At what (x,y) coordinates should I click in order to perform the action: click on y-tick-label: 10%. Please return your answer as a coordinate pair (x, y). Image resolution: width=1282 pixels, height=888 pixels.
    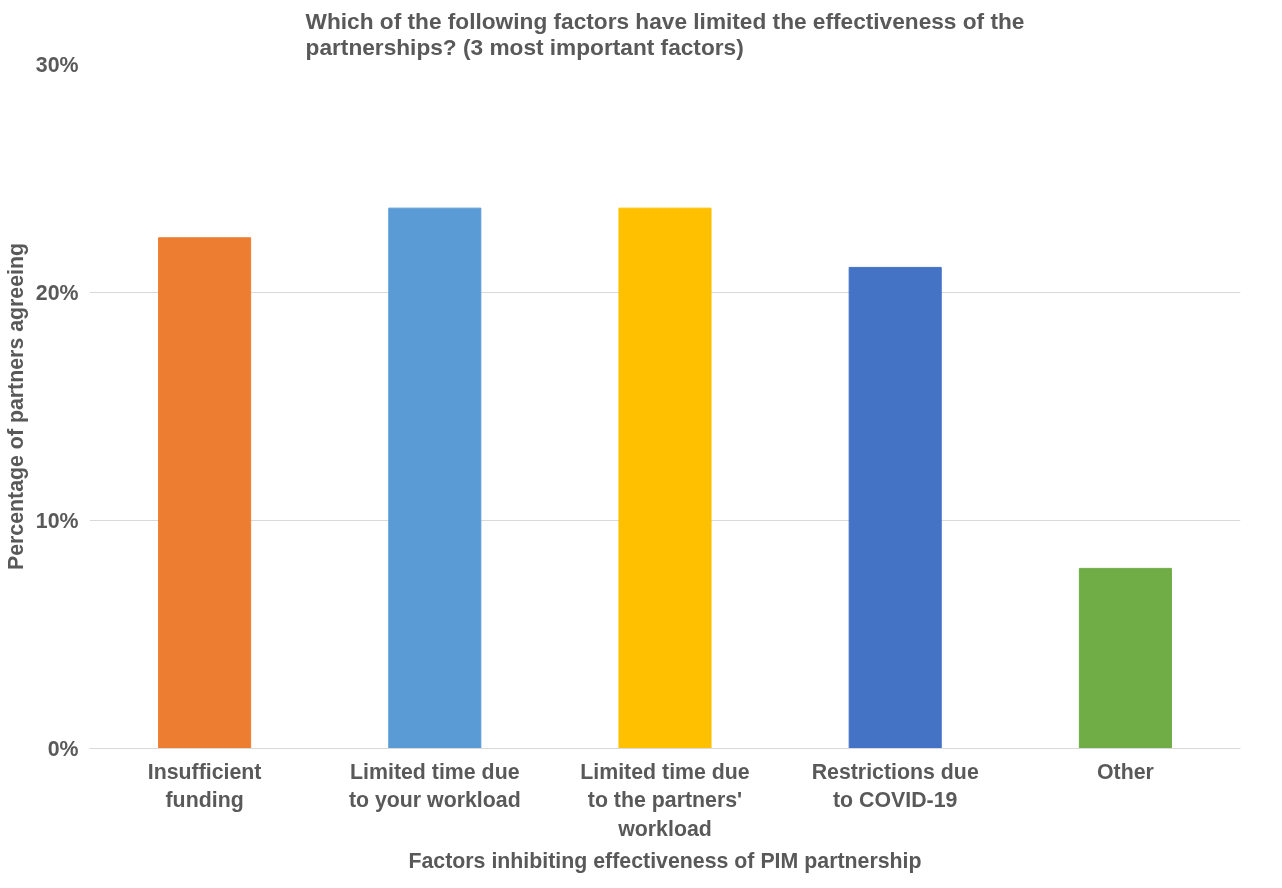
    Looking at the image, I should click on (57, 520).